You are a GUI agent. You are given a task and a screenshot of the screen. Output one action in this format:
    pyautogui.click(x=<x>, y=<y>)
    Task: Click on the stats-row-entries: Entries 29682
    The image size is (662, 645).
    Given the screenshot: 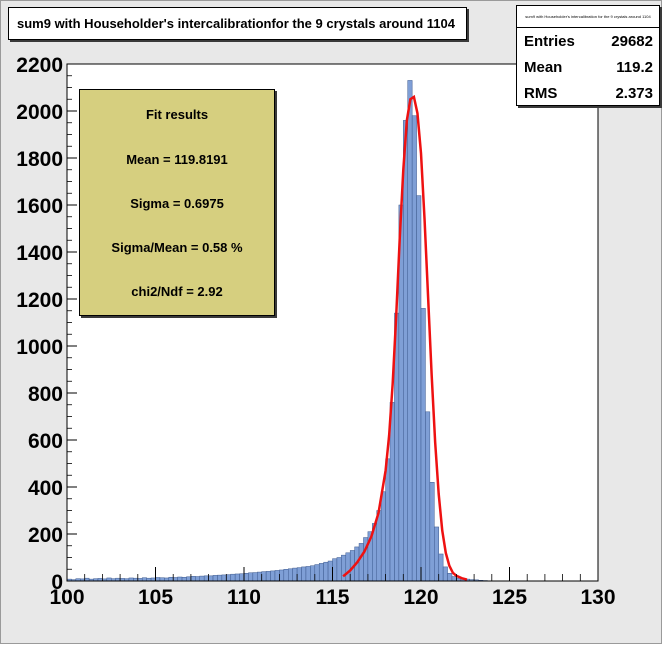 What is the action you would take?
    pyautogui.click(x=588, y=41)
    